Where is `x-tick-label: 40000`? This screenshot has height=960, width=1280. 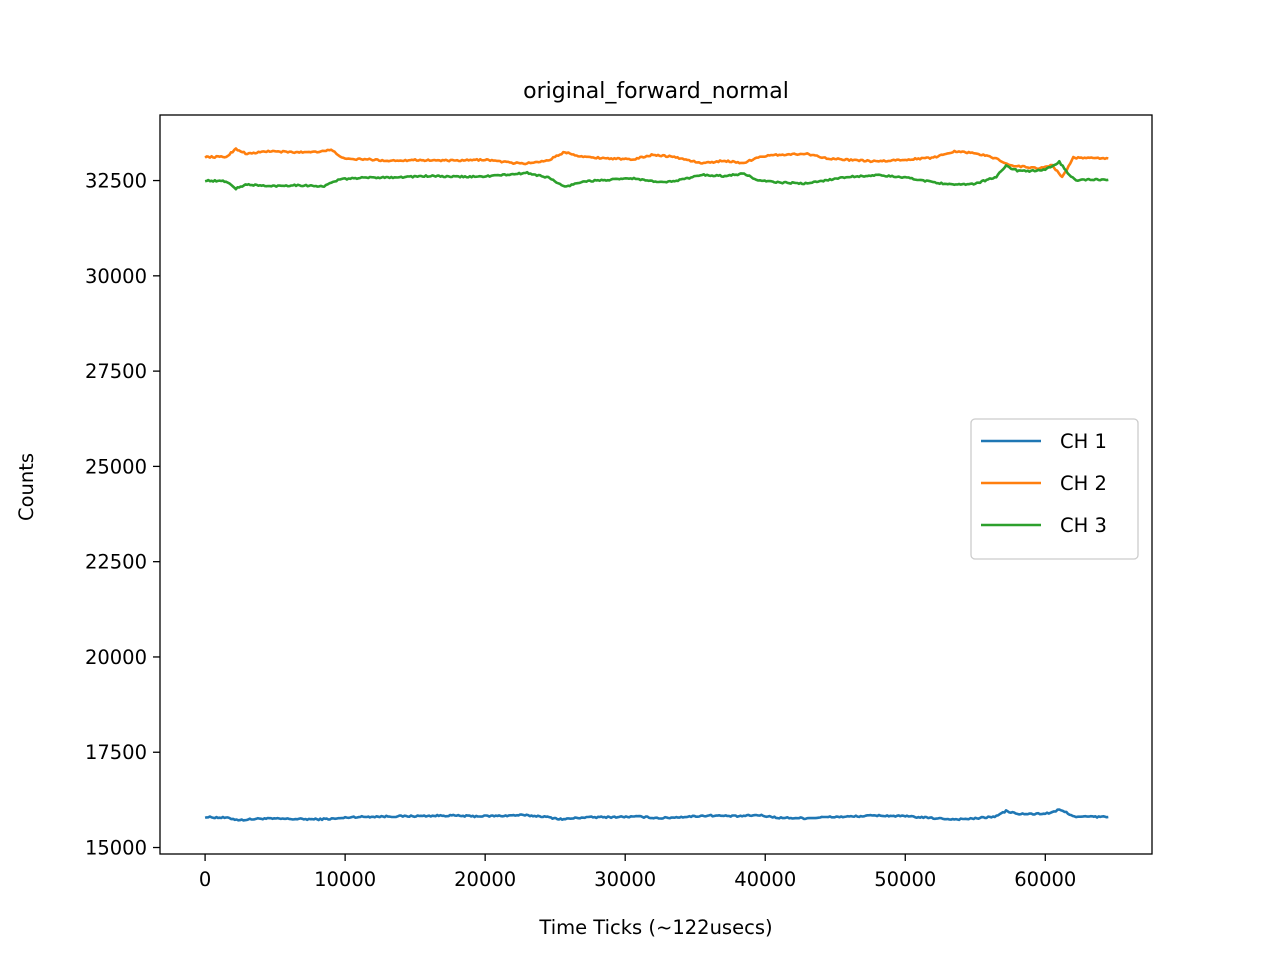 x-tick-label: 40000 is located at coordinates (765, 879).